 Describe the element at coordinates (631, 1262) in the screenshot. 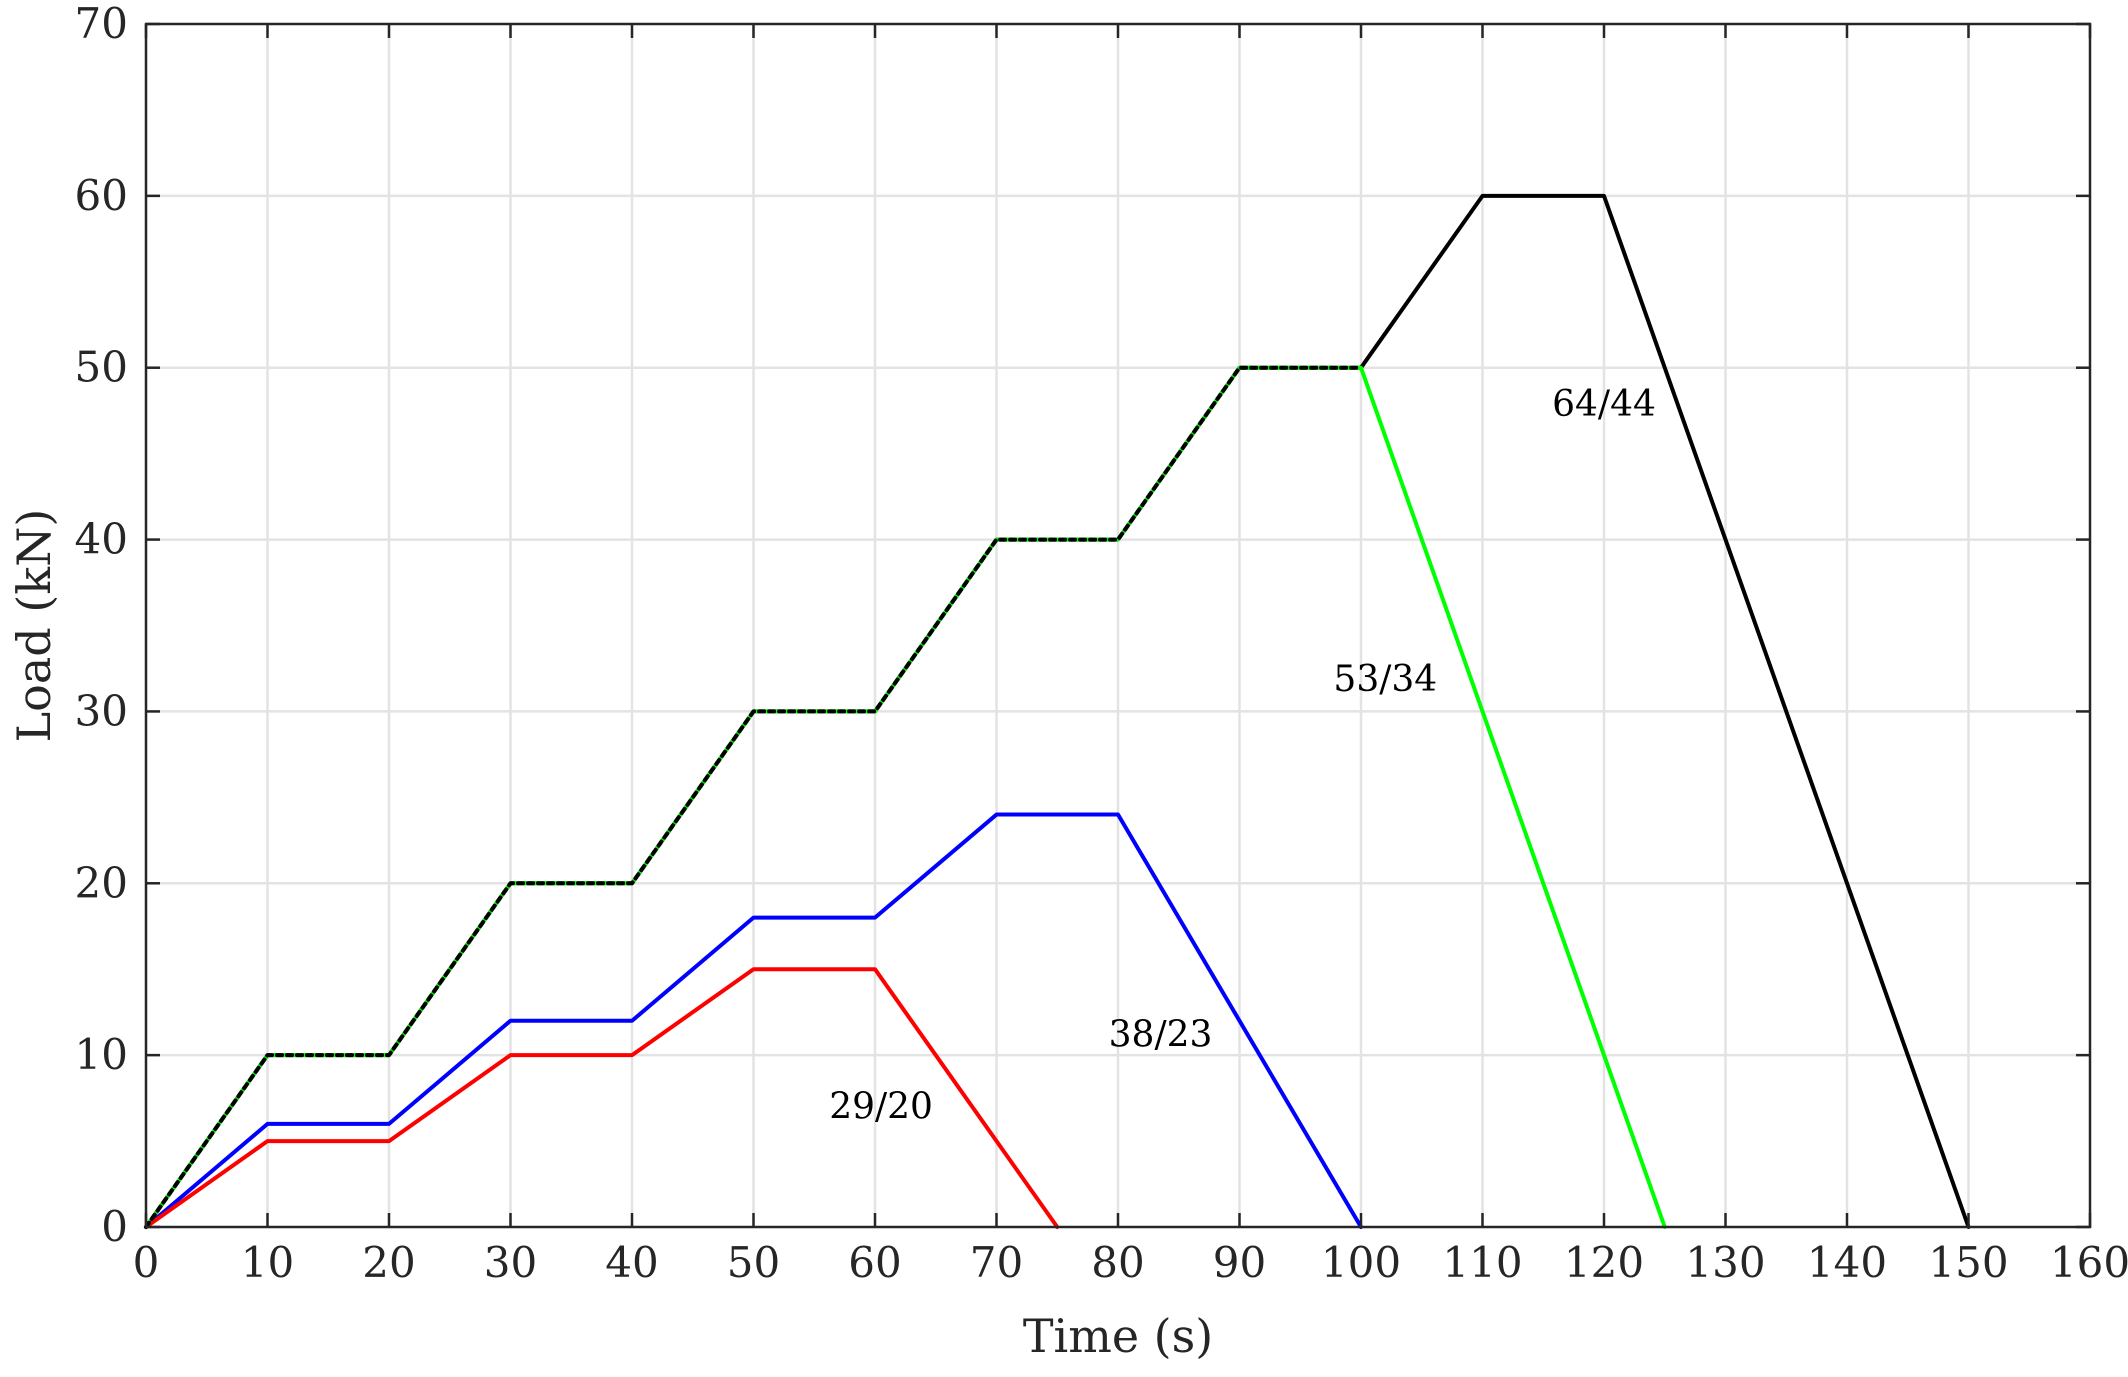

I see `x-tick-label: 40` at that location.